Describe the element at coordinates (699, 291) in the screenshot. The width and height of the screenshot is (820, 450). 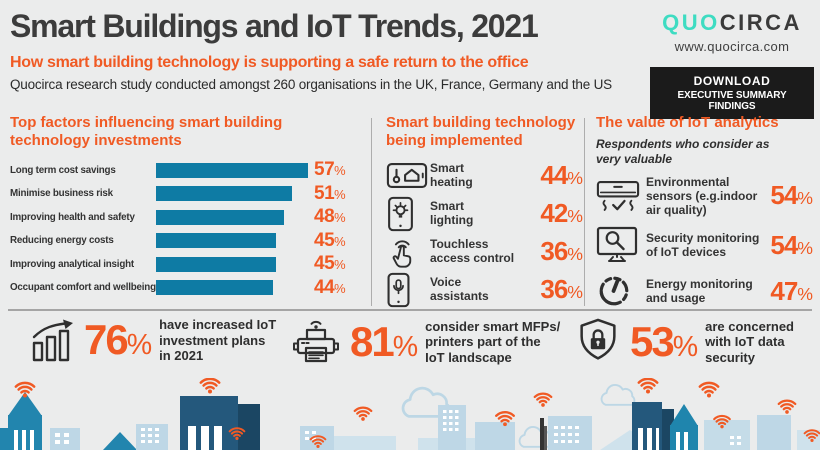
I see `list-item-label: Energy monitoring and usage` at that location.